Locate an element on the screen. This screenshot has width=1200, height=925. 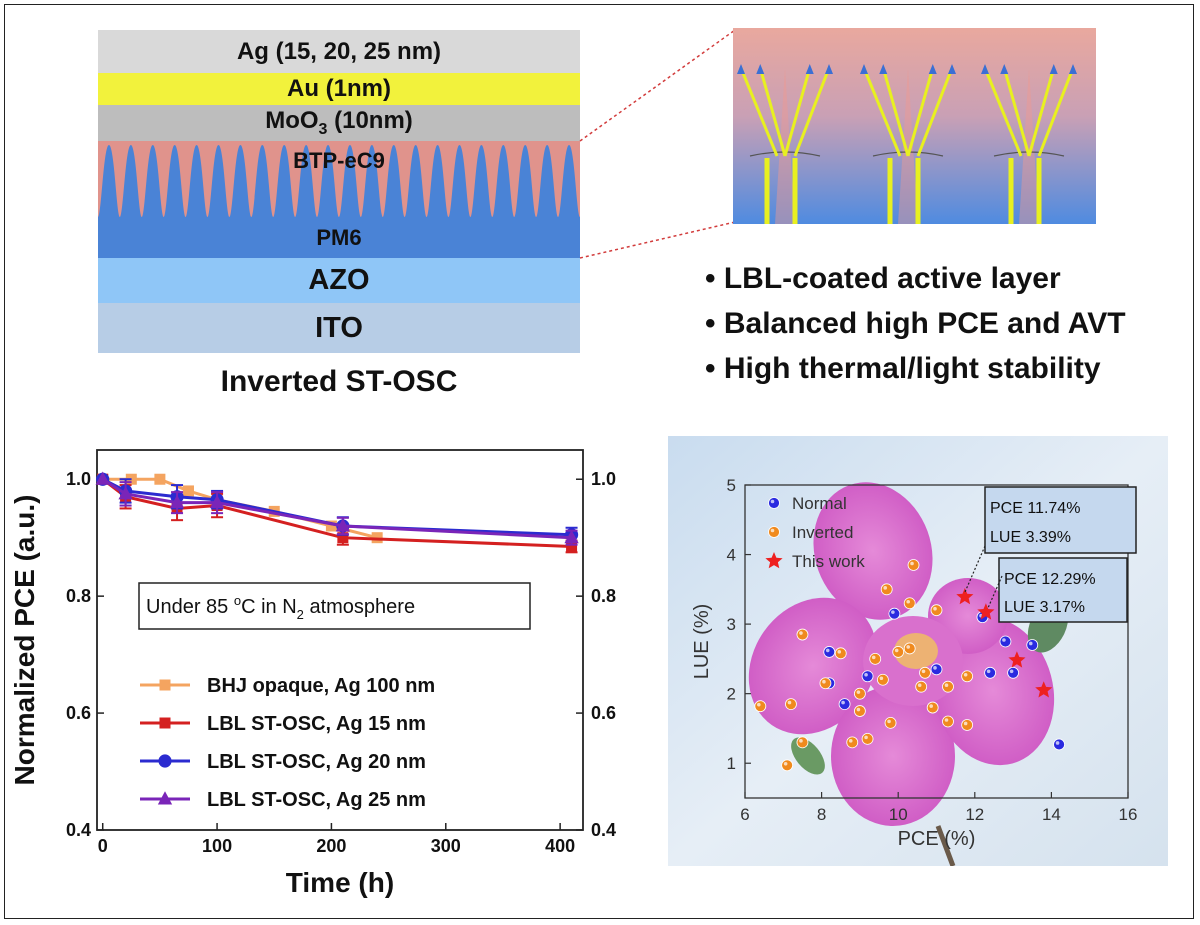
y-tick-label-right: 0.8 is located at coordinates (603, 596).